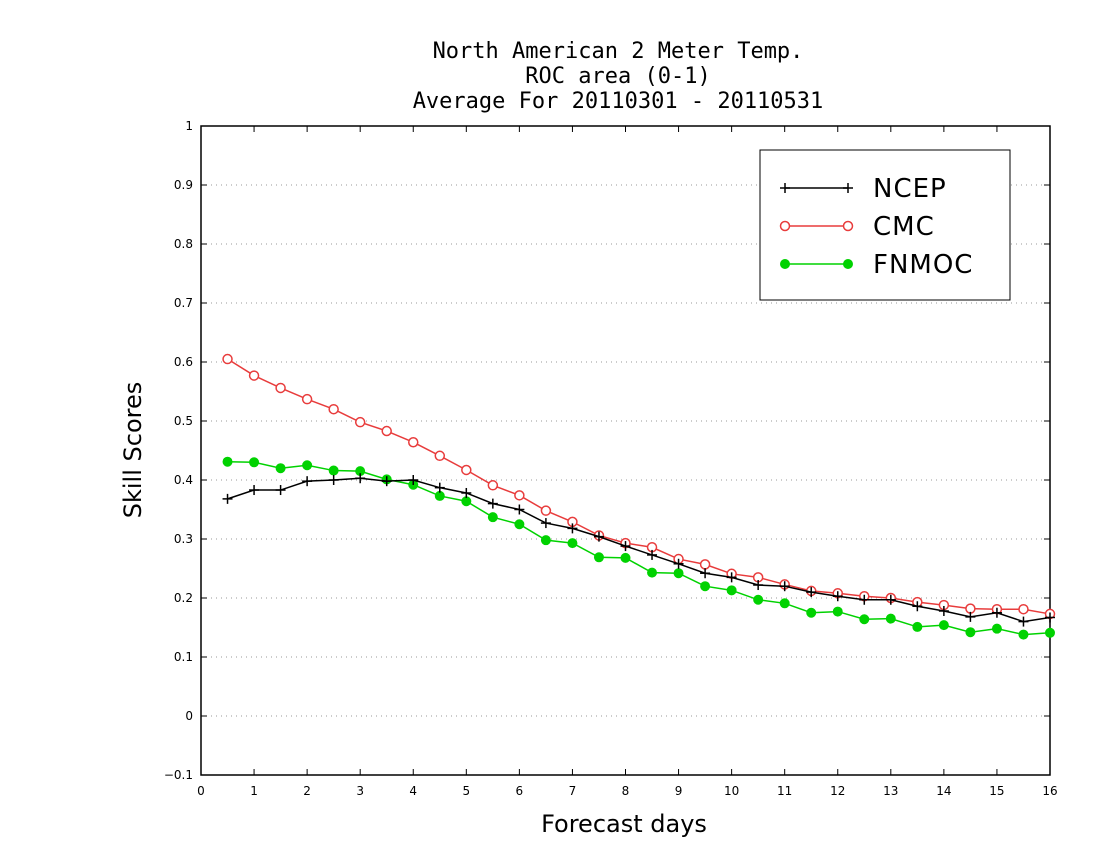 The height and width of the screenshot is (850, 1100). What do you see at coordinates (183, 480) in the screenshot?
I see `y-tick-label: 0.4` at bounding box center [183, 480].